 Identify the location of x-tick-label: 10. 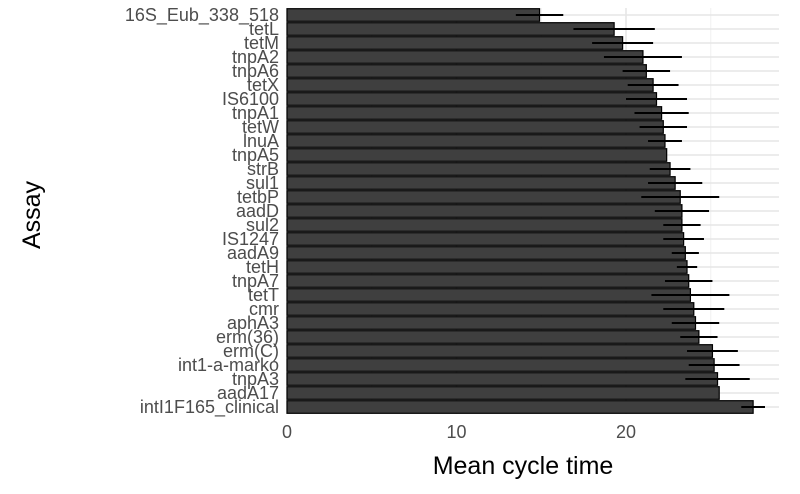
(456, 432).